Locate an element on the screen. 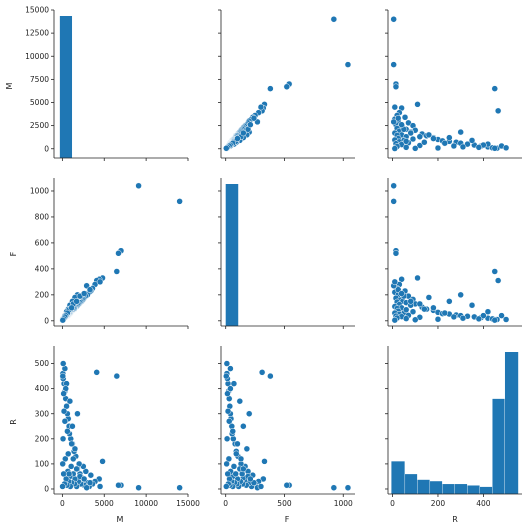 This screenshot has height=532, width=532. panel-r-vs-r: 0 200 400 is located at coordinates (453, 427).